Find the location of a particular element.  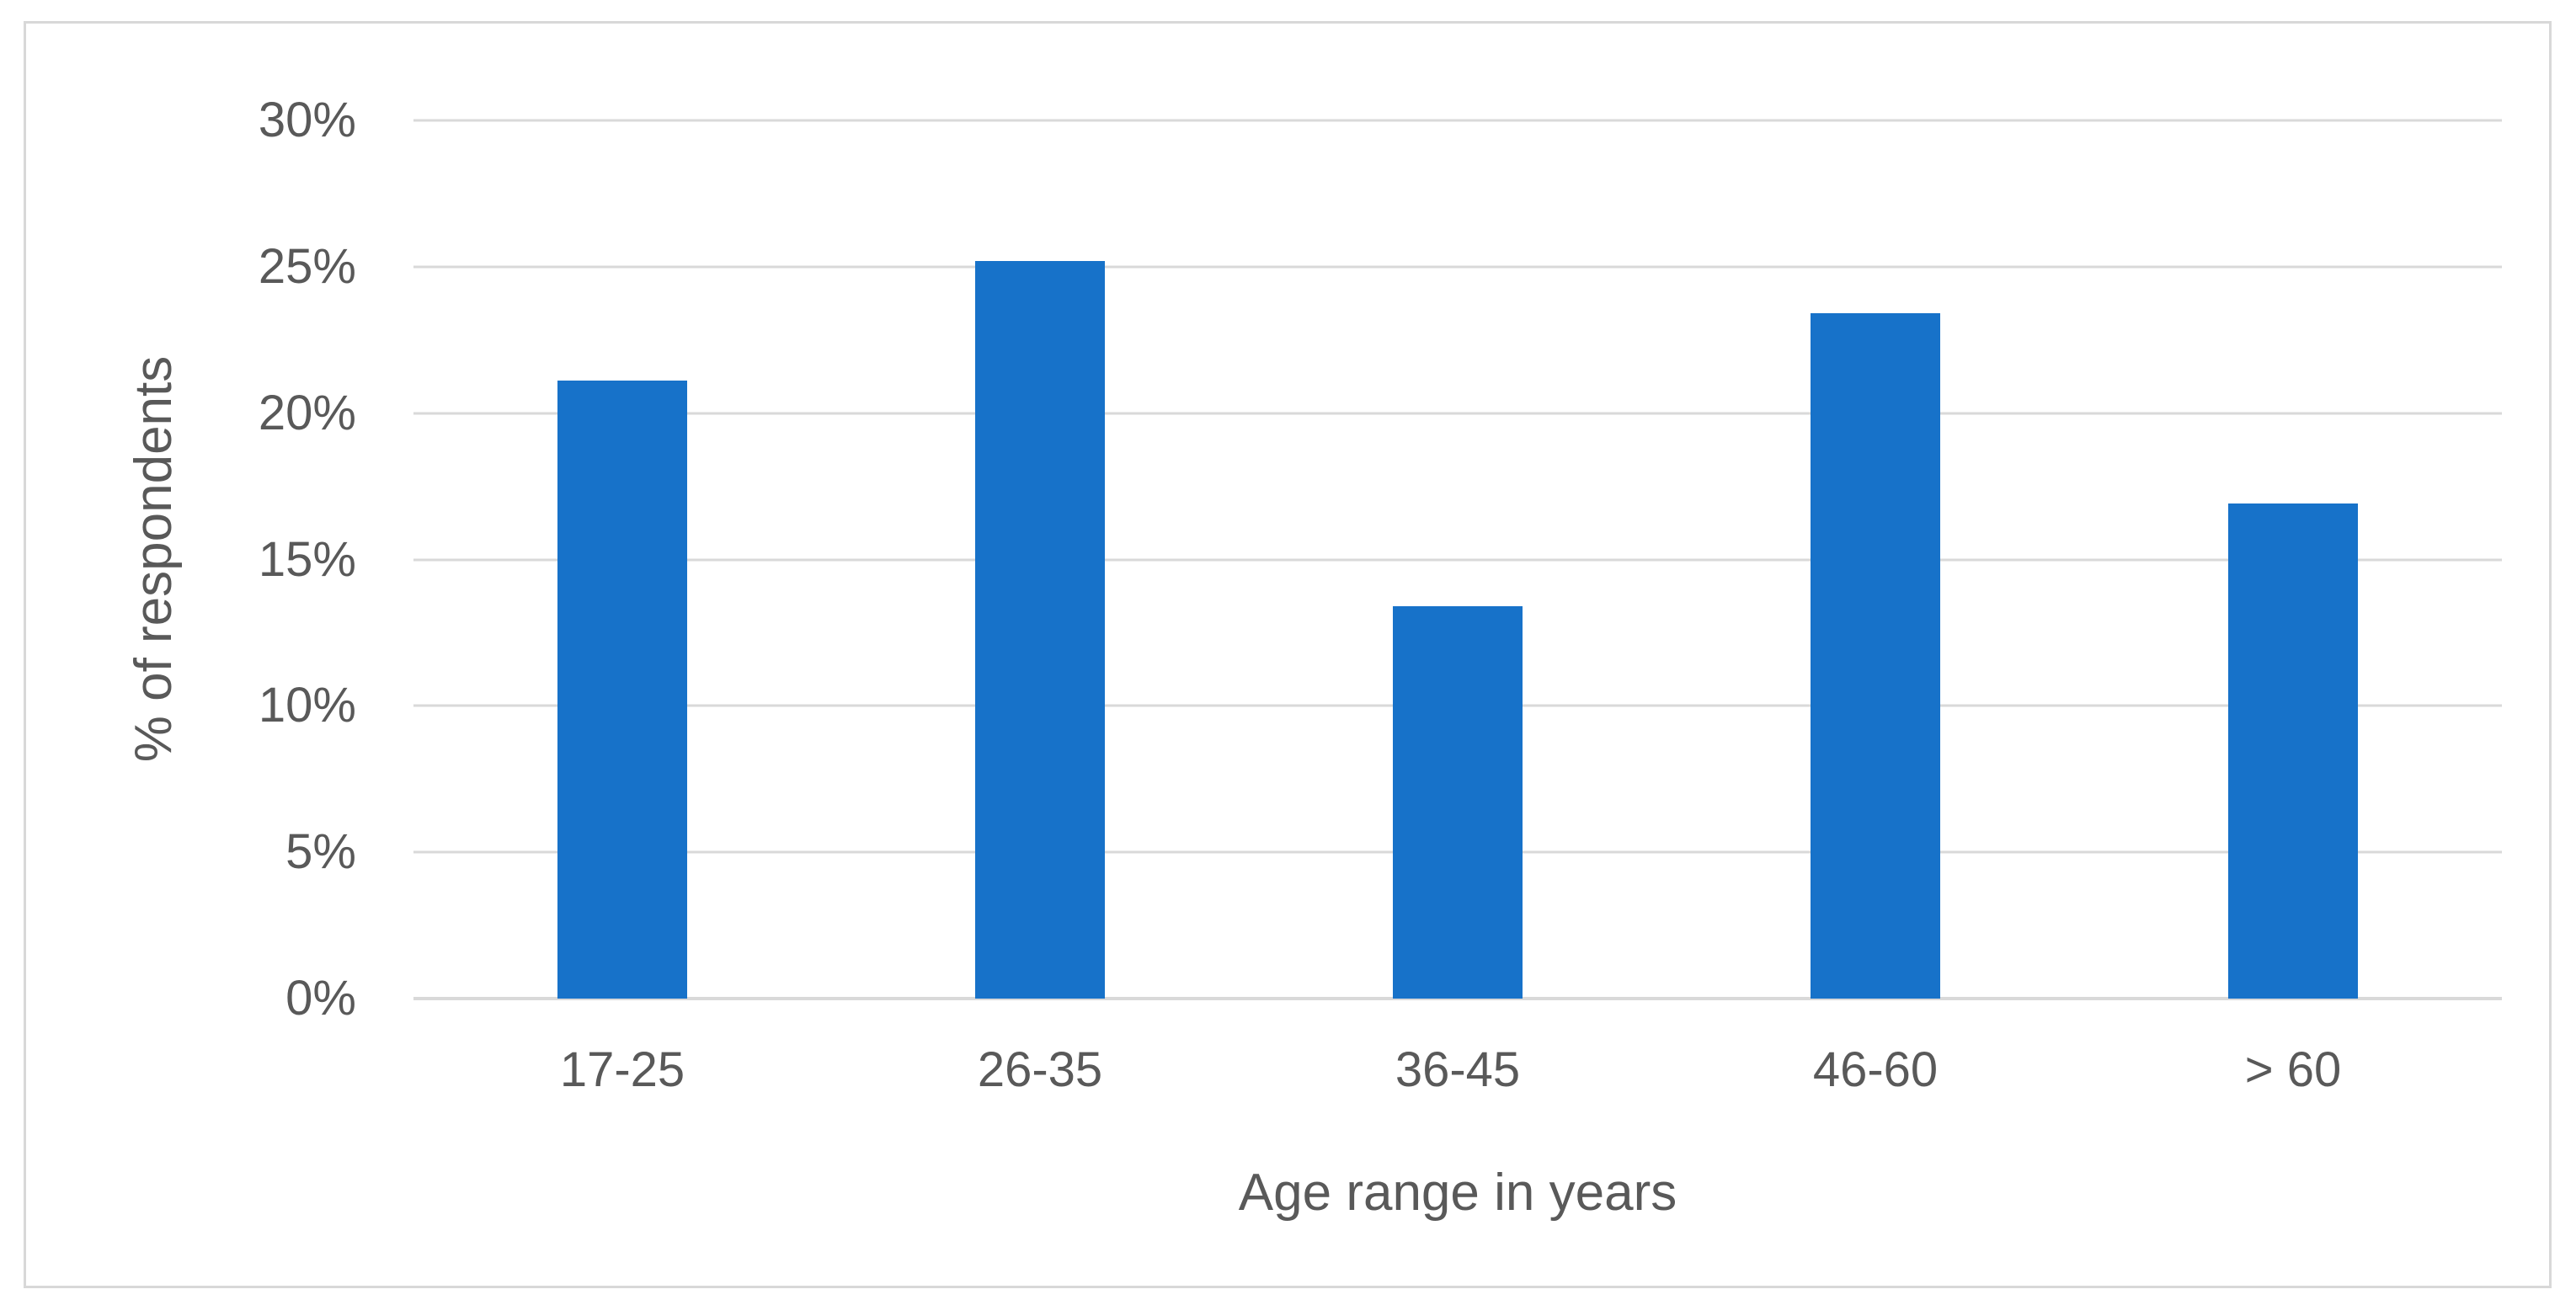

x-tick-label-2635: 26-35 is located at coordinates (1040, 1070).